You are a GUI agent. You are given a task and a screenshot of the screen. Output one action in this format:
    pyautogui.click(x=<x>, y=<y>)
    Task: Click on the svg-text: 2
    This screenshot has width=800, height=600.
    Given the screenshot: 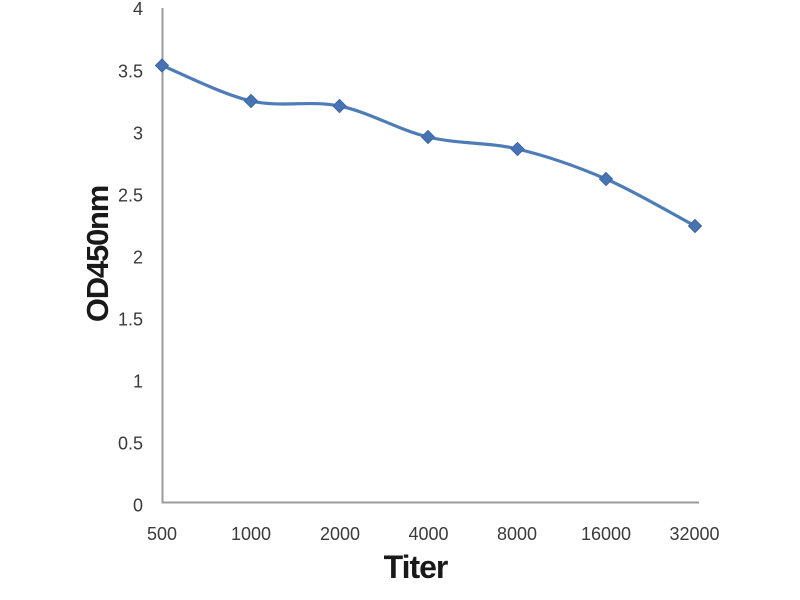 What is the action you would take?
    pyautogui.click(x=138, y=257)
    